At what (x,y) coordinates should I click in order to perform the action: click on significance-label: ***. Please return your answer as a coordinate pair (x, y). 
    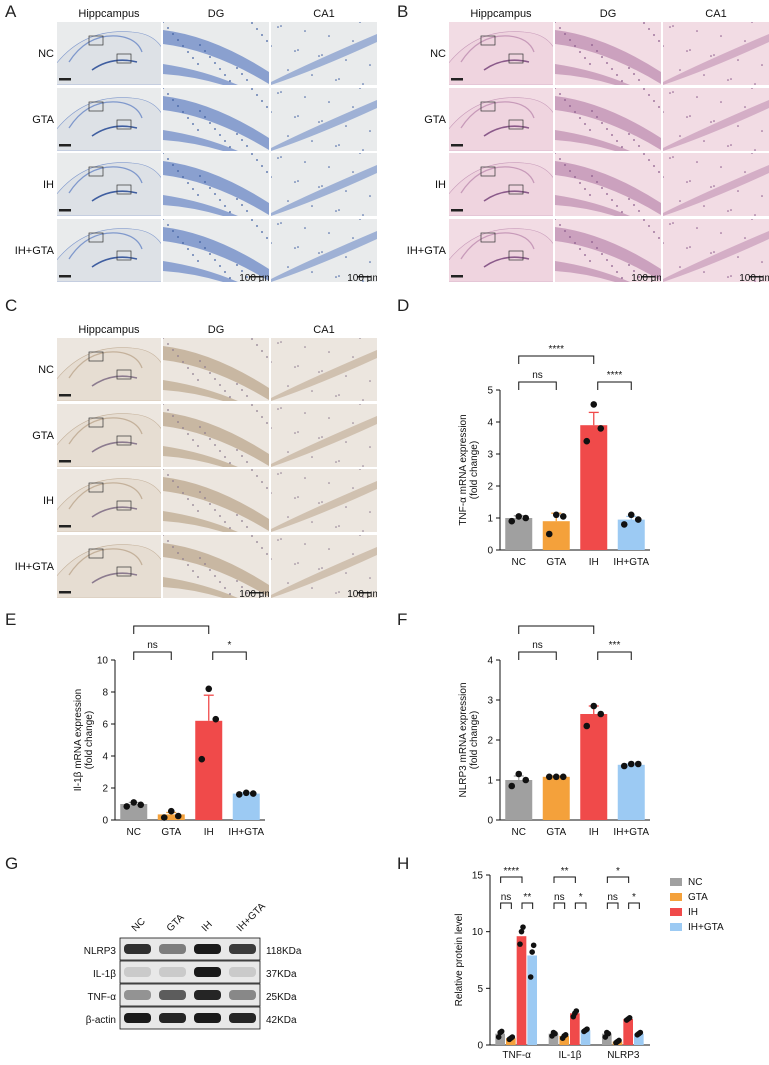
    Looking at the image, I should click on (615, 645).